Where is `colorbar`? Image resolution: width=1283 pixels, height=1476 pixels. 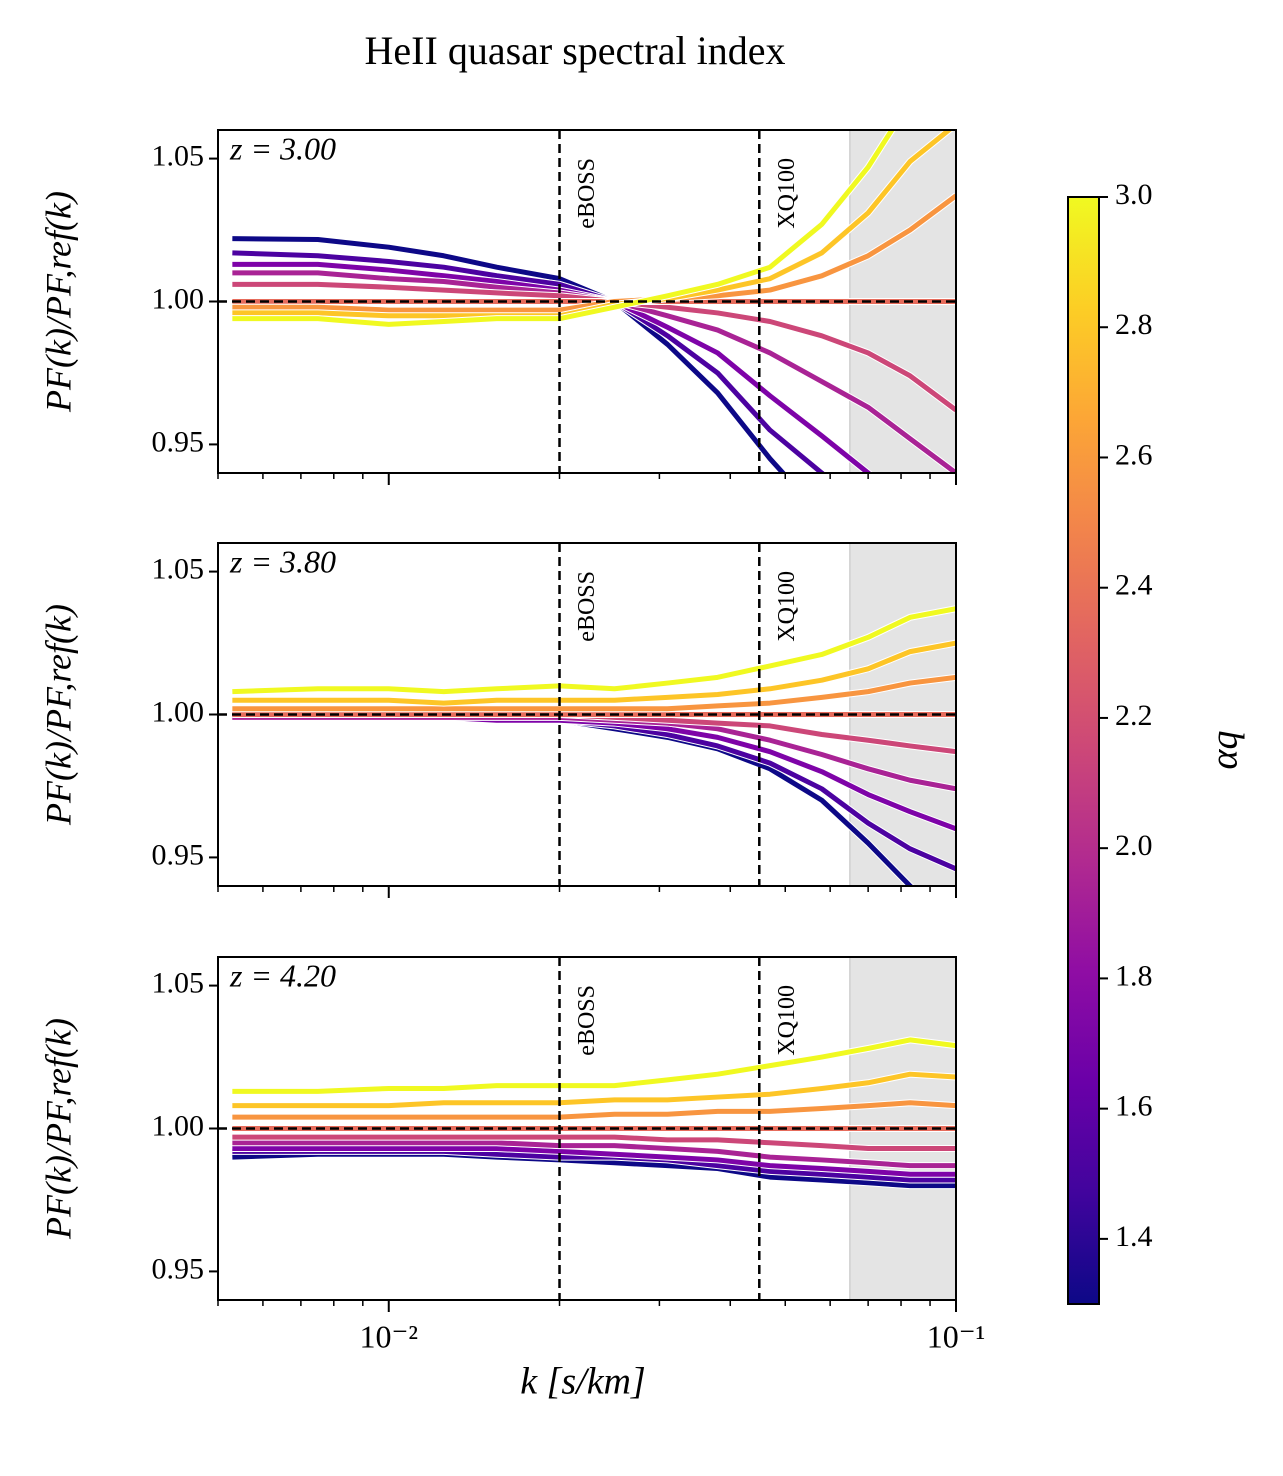 colorbar is located at coordinates (1083, 750).